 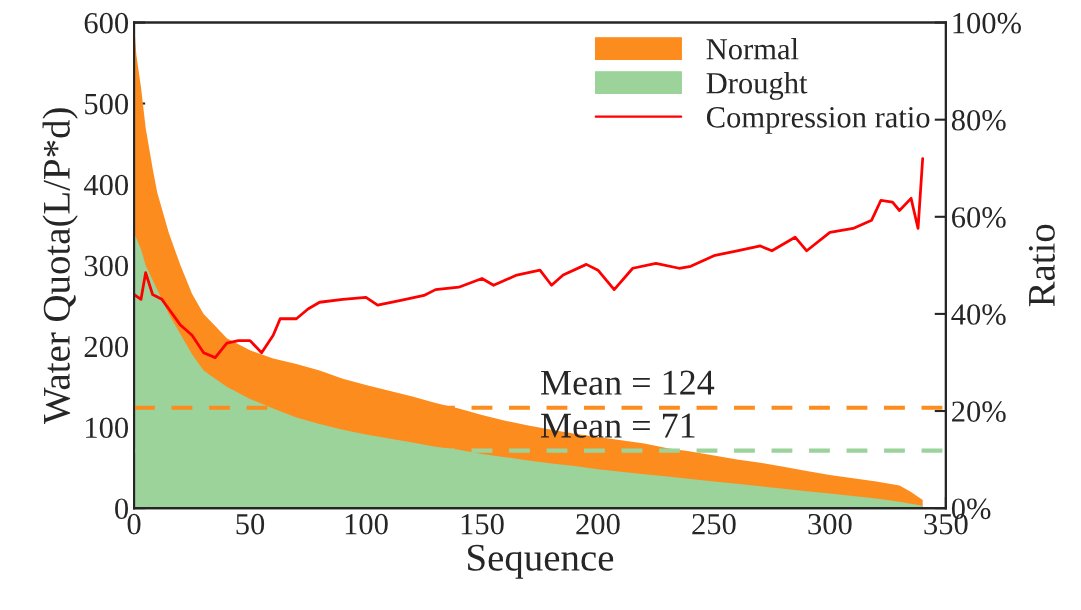 I want to click on y2-tick-label: 100%, so click(x=987, y=23).